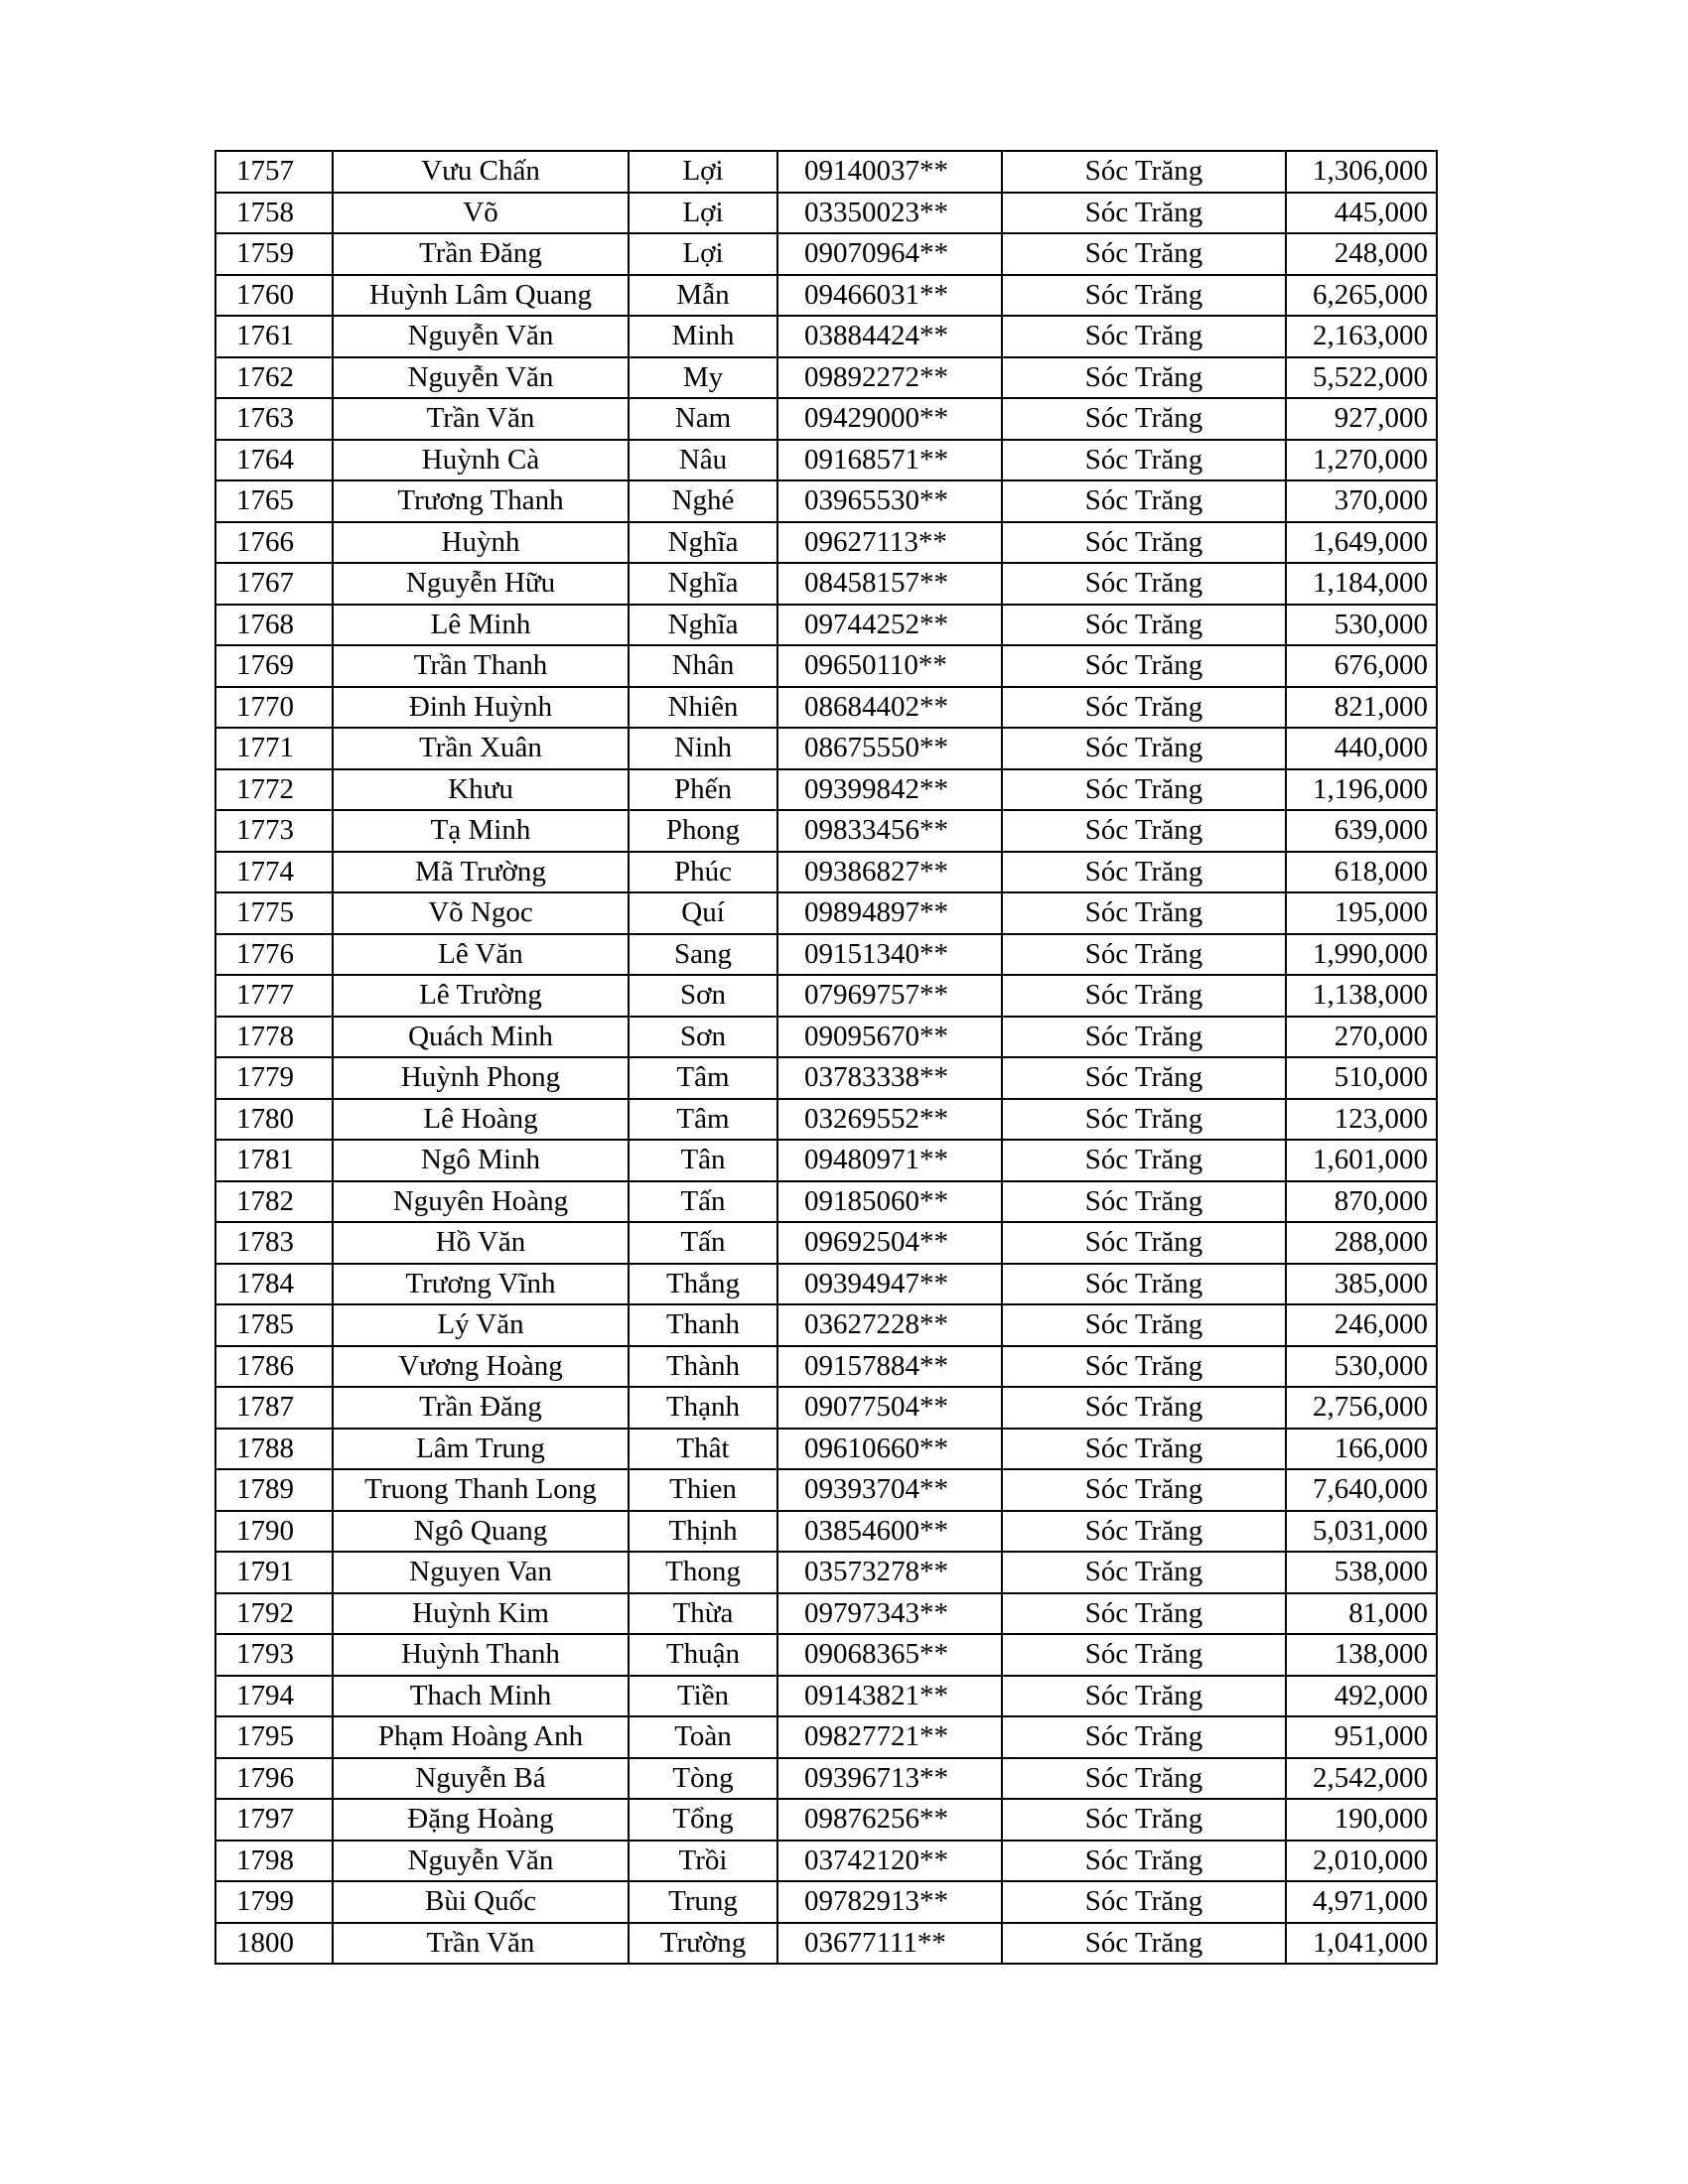  I want to click on phone-number-cell: 09095670**, so click(889, 1036).